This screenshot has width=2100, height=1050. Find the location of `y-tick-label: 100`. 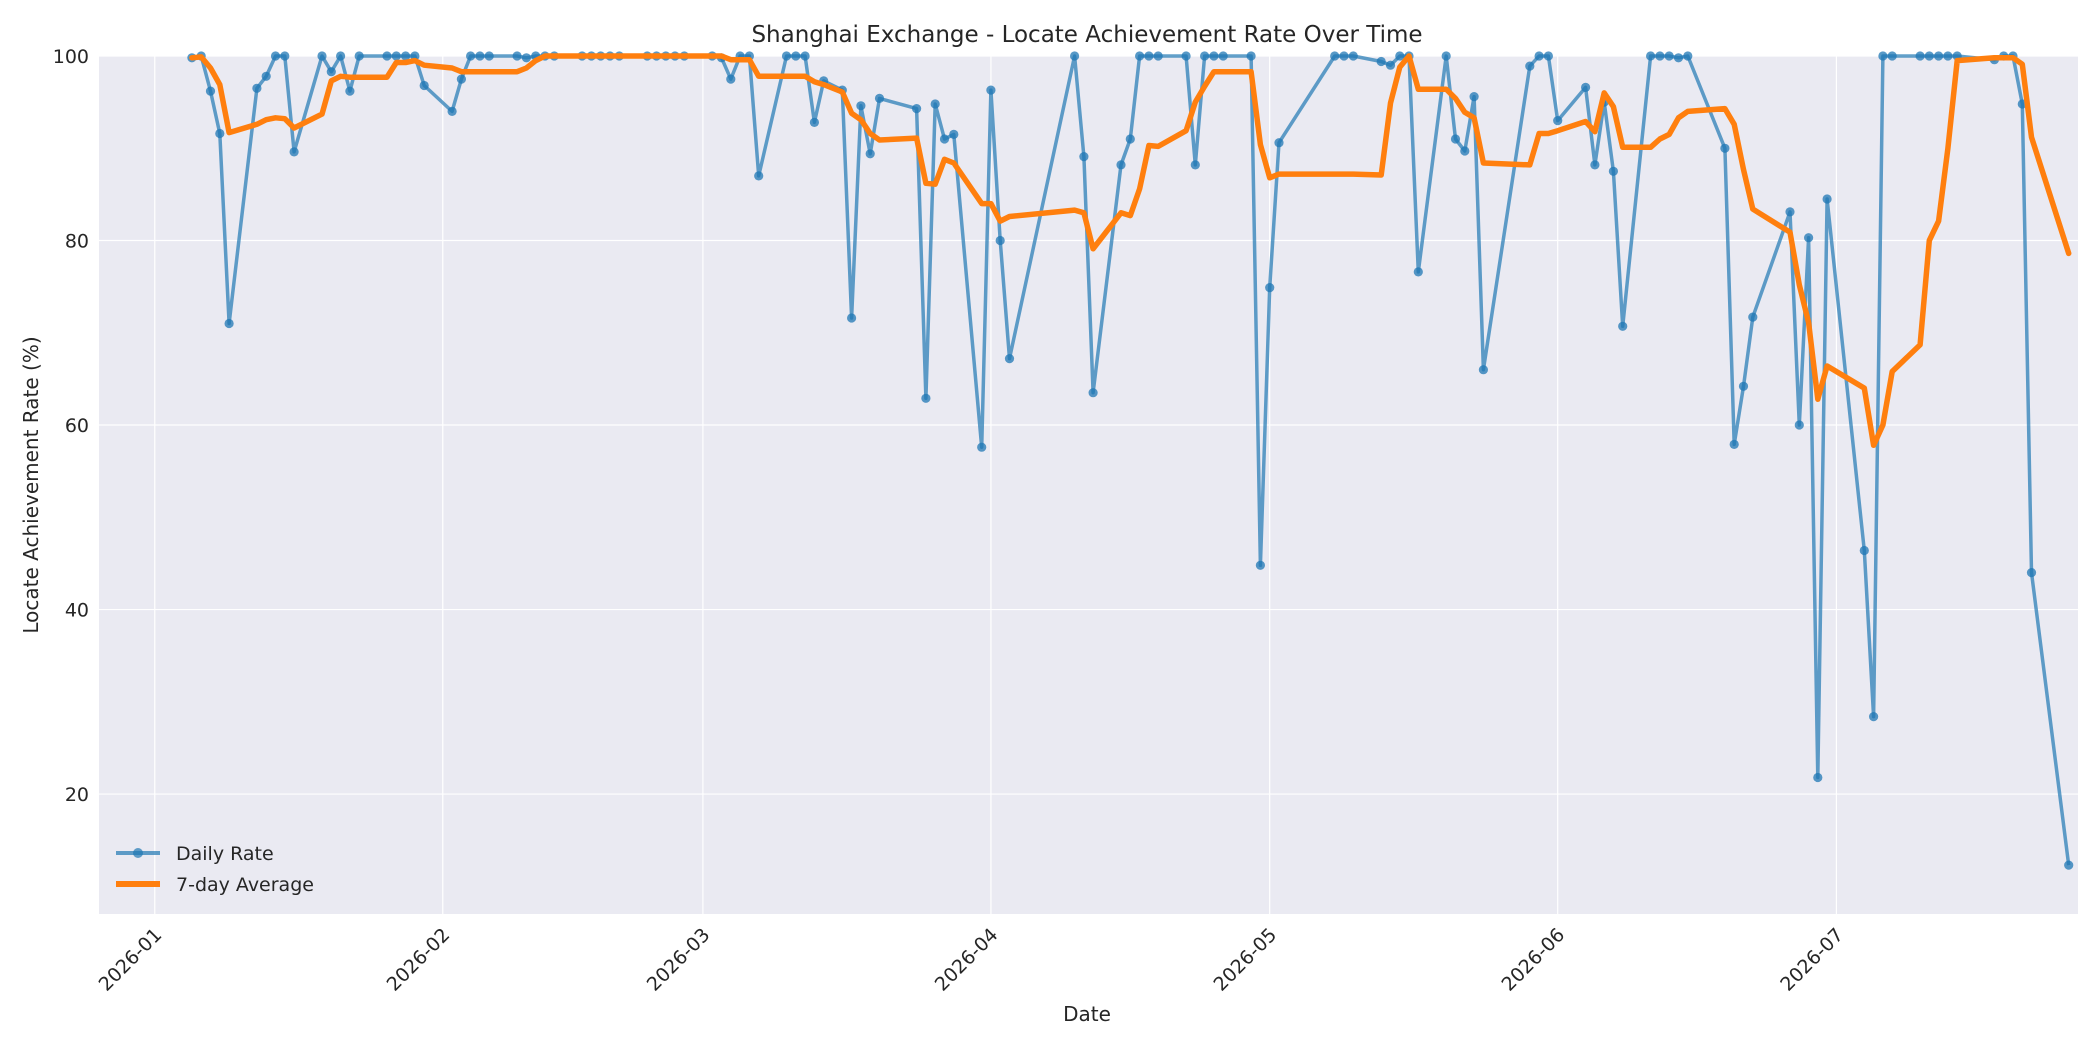

y-tick-label: 100 is located at coordinates (71, 57).